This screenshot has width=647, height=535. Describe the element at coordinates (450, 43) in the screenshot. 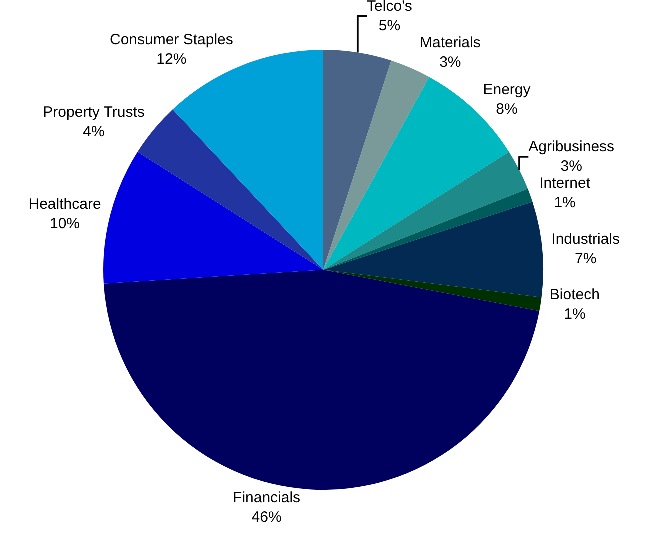

I see `slice-label: Materials` at that location.